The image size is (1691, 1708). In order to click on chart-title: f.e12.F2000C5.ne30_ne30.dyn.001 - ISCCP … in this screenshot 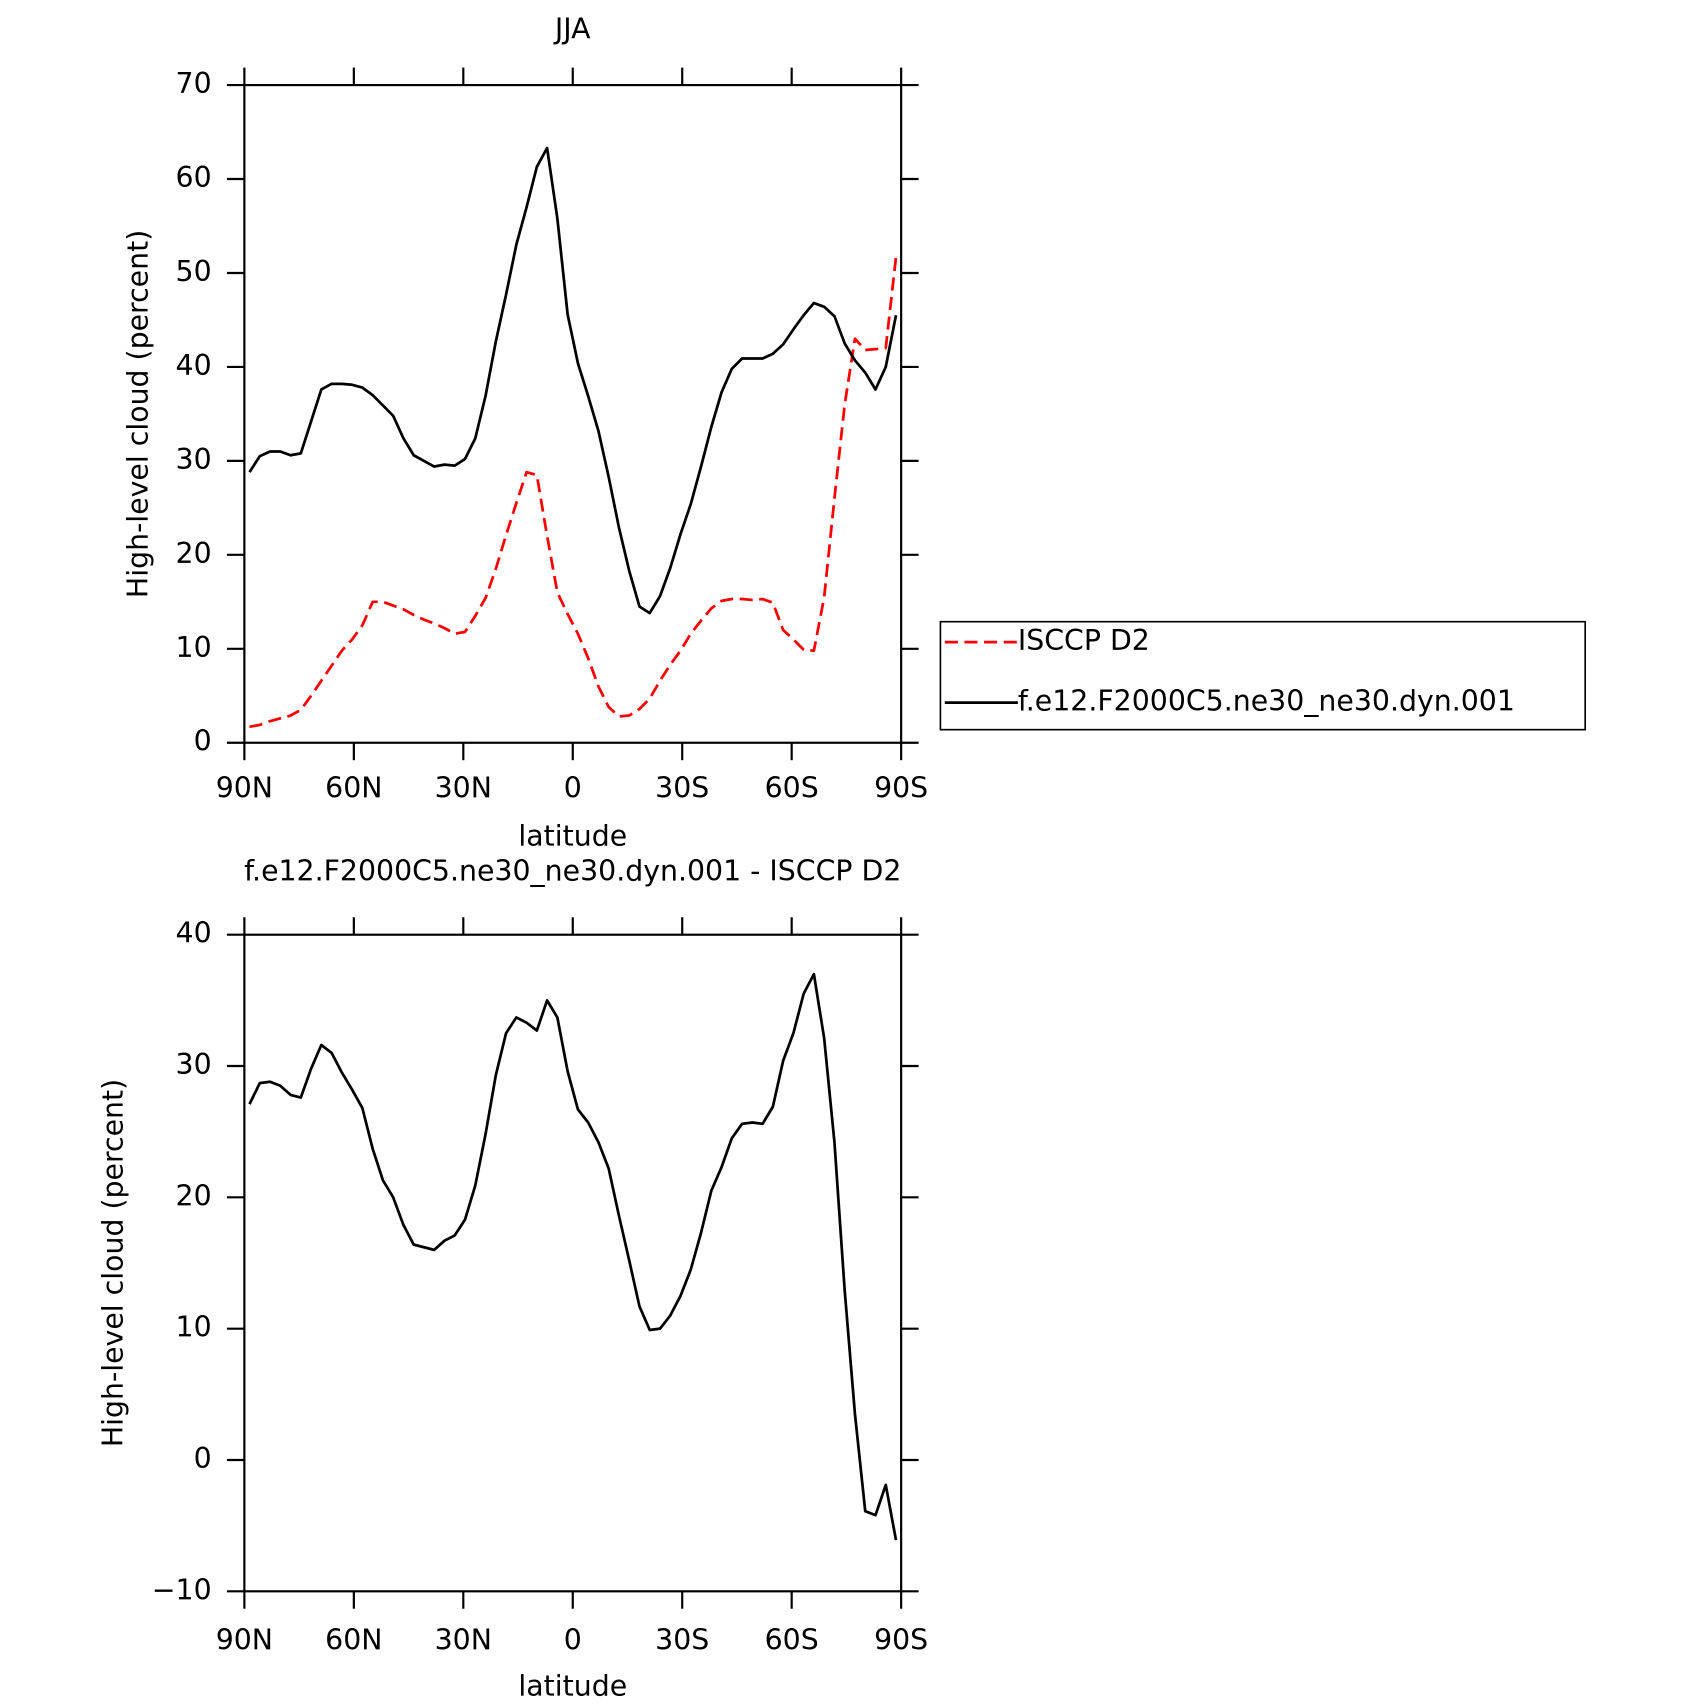, I will do `click(572, 871)`.